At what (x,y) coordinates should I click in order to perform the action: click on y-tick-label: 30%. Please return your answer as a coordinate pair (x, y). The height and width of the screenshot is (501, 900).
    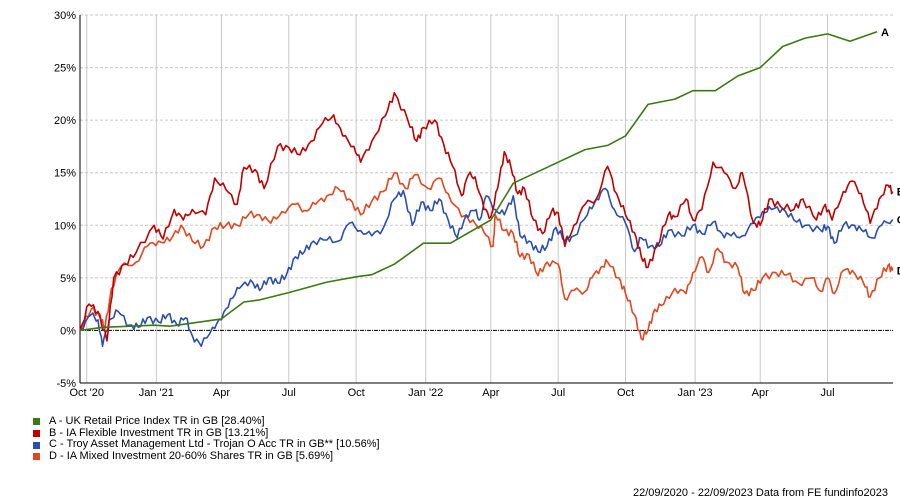
    Looking at the image, I should click on (65, 16).